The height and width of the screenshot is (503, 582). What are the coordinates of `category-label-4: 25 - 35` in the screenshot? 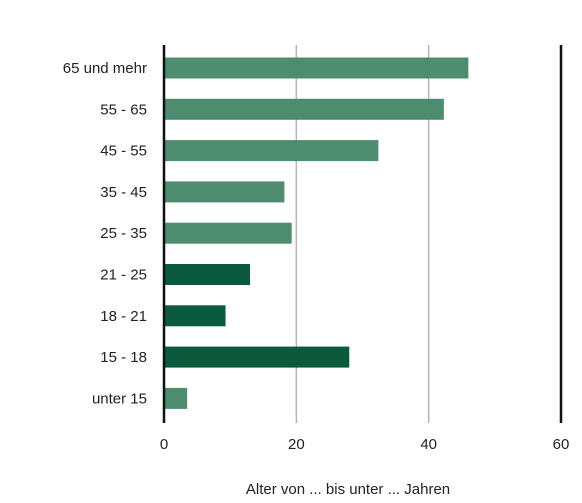 It's located at (123, 233).